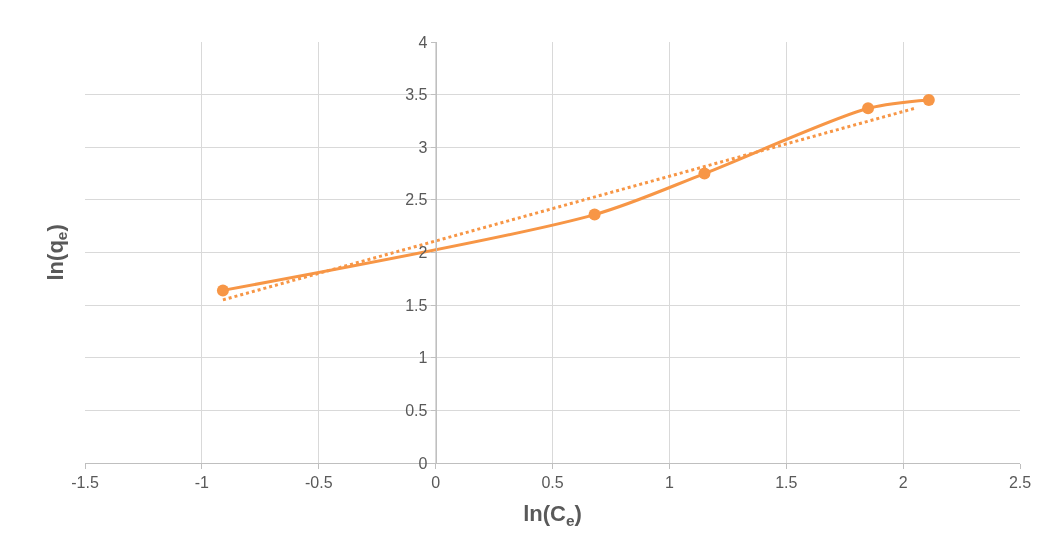 The image size is (1055, 533). I want to click on x-tick-label: 1, so click(669, 483).